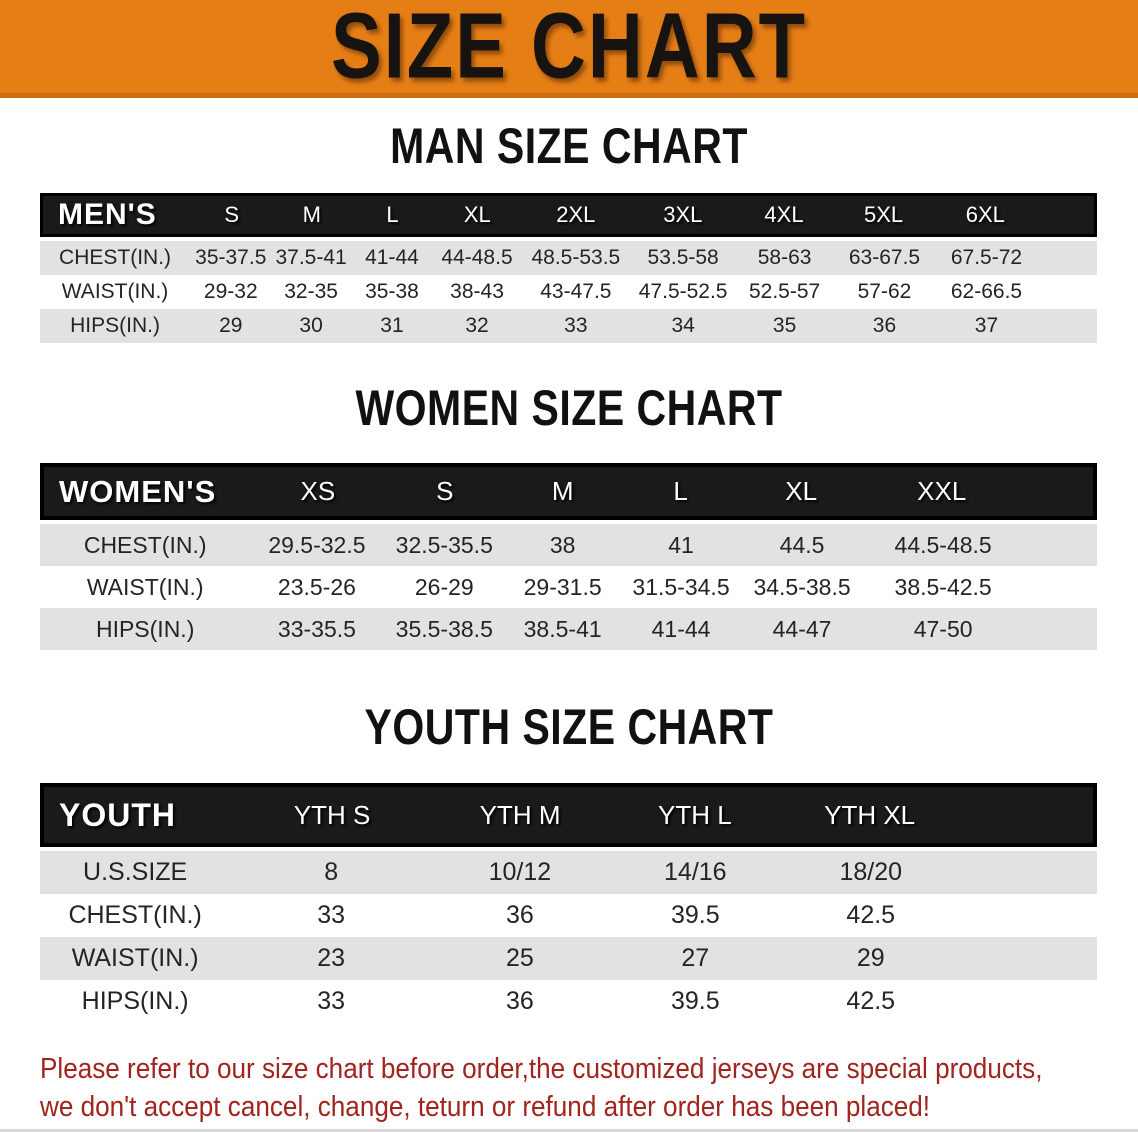 This screenshot has height=1132, width=1138. Describe the element at coordinates (802, 628) in the screenshot. I see `size-value-cell: 44-47` at that location.